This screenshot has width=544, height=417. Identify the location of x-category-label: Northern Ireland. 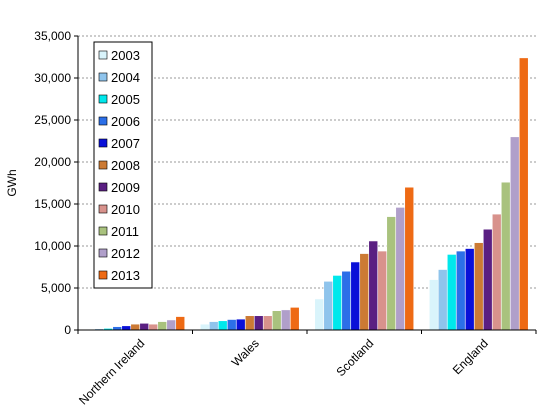
(111, 371).